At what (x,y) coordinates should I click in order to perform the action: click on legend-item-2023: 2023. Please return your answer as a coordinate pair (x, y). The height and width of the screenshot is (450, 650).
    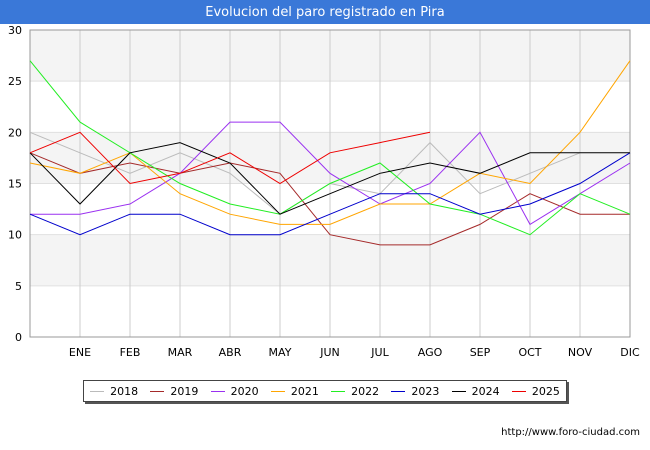
    Looking at the image, I should click on (415, 391).